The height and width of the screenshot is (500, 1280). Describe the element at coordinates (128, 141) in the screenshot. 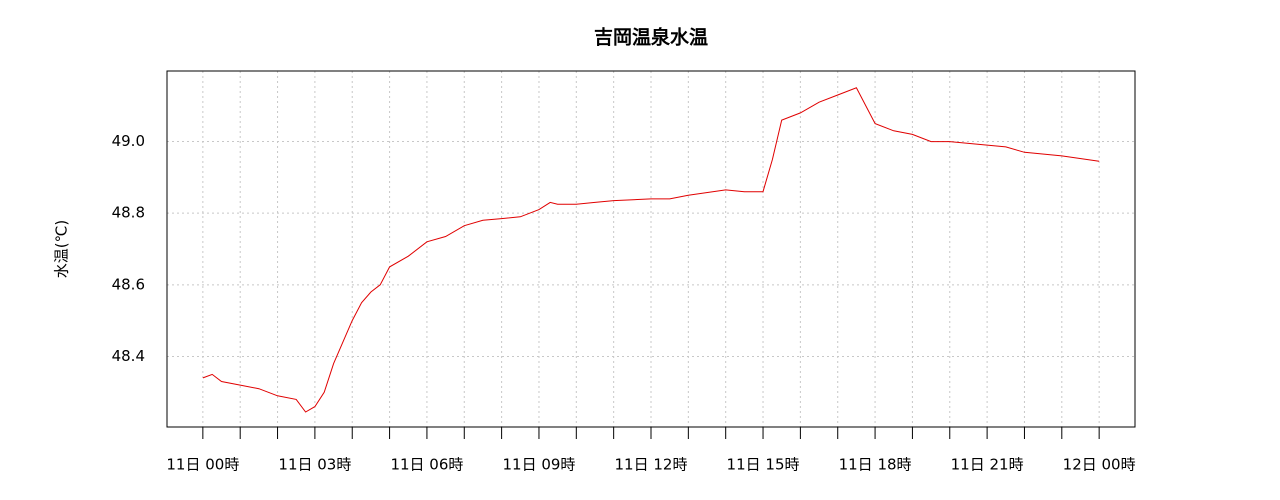

I see `y-tick-label: 49.0` at that location.